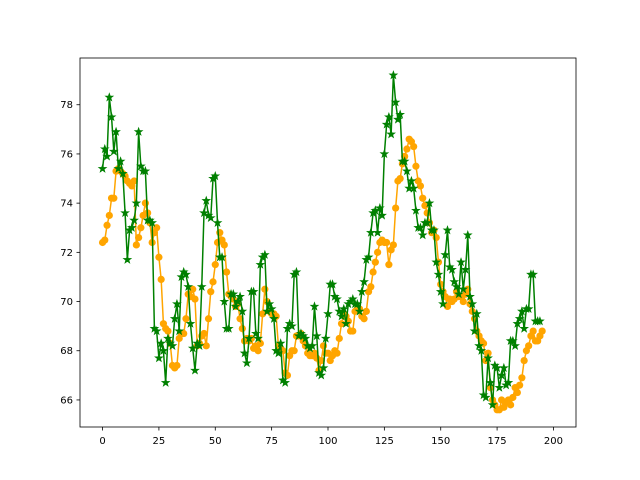 Image resolution: width=640 pixels, height=480 pixels. What do you see at coordinates (66, 400) in the screenshot?
I see `y-tick-label: 66` at bounding box center [66, 400].